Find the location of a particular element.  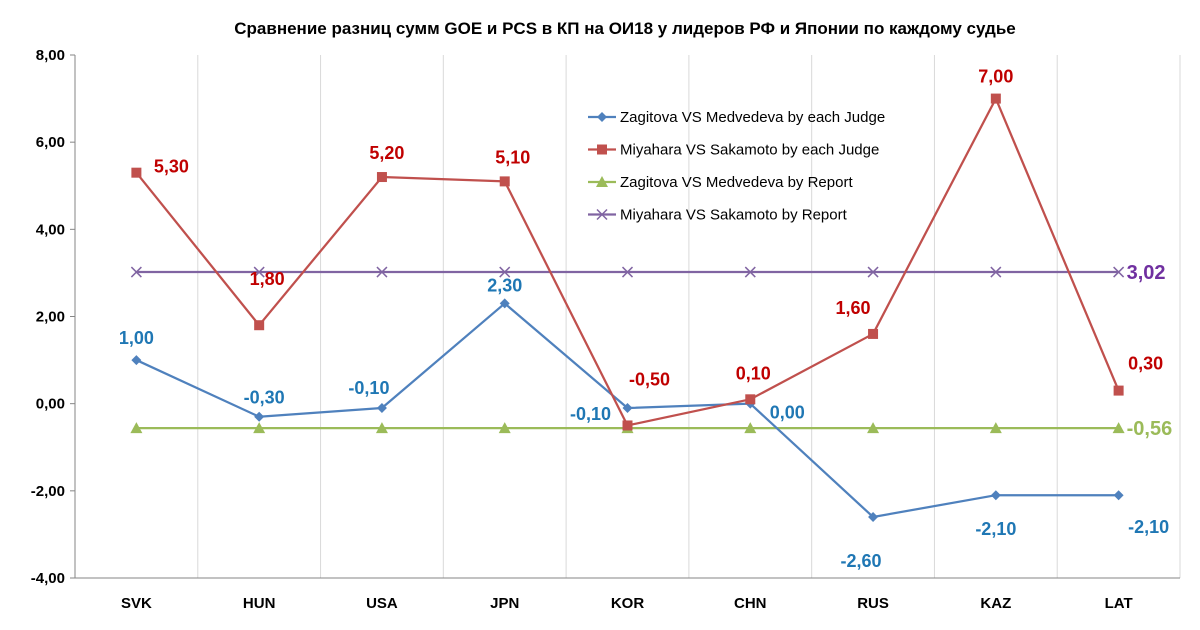

data-label: 5,10 is located at coordinates (512, 157).